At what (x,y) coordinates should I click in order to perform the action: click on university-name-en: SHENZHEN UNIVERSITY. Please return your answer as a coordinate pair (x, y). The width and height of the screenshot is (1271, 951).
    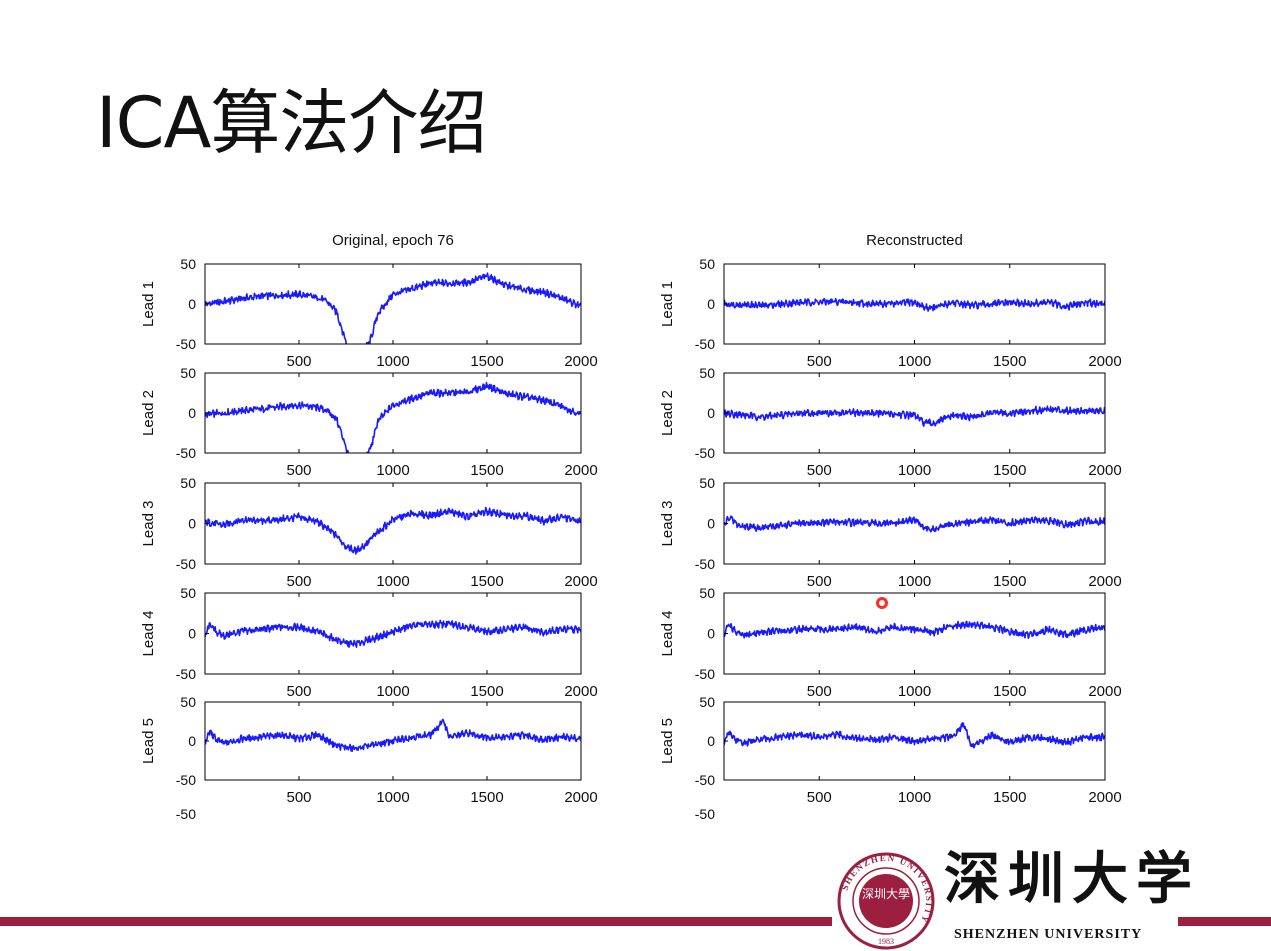
    Looking at the image, I should click on (1048, 934).